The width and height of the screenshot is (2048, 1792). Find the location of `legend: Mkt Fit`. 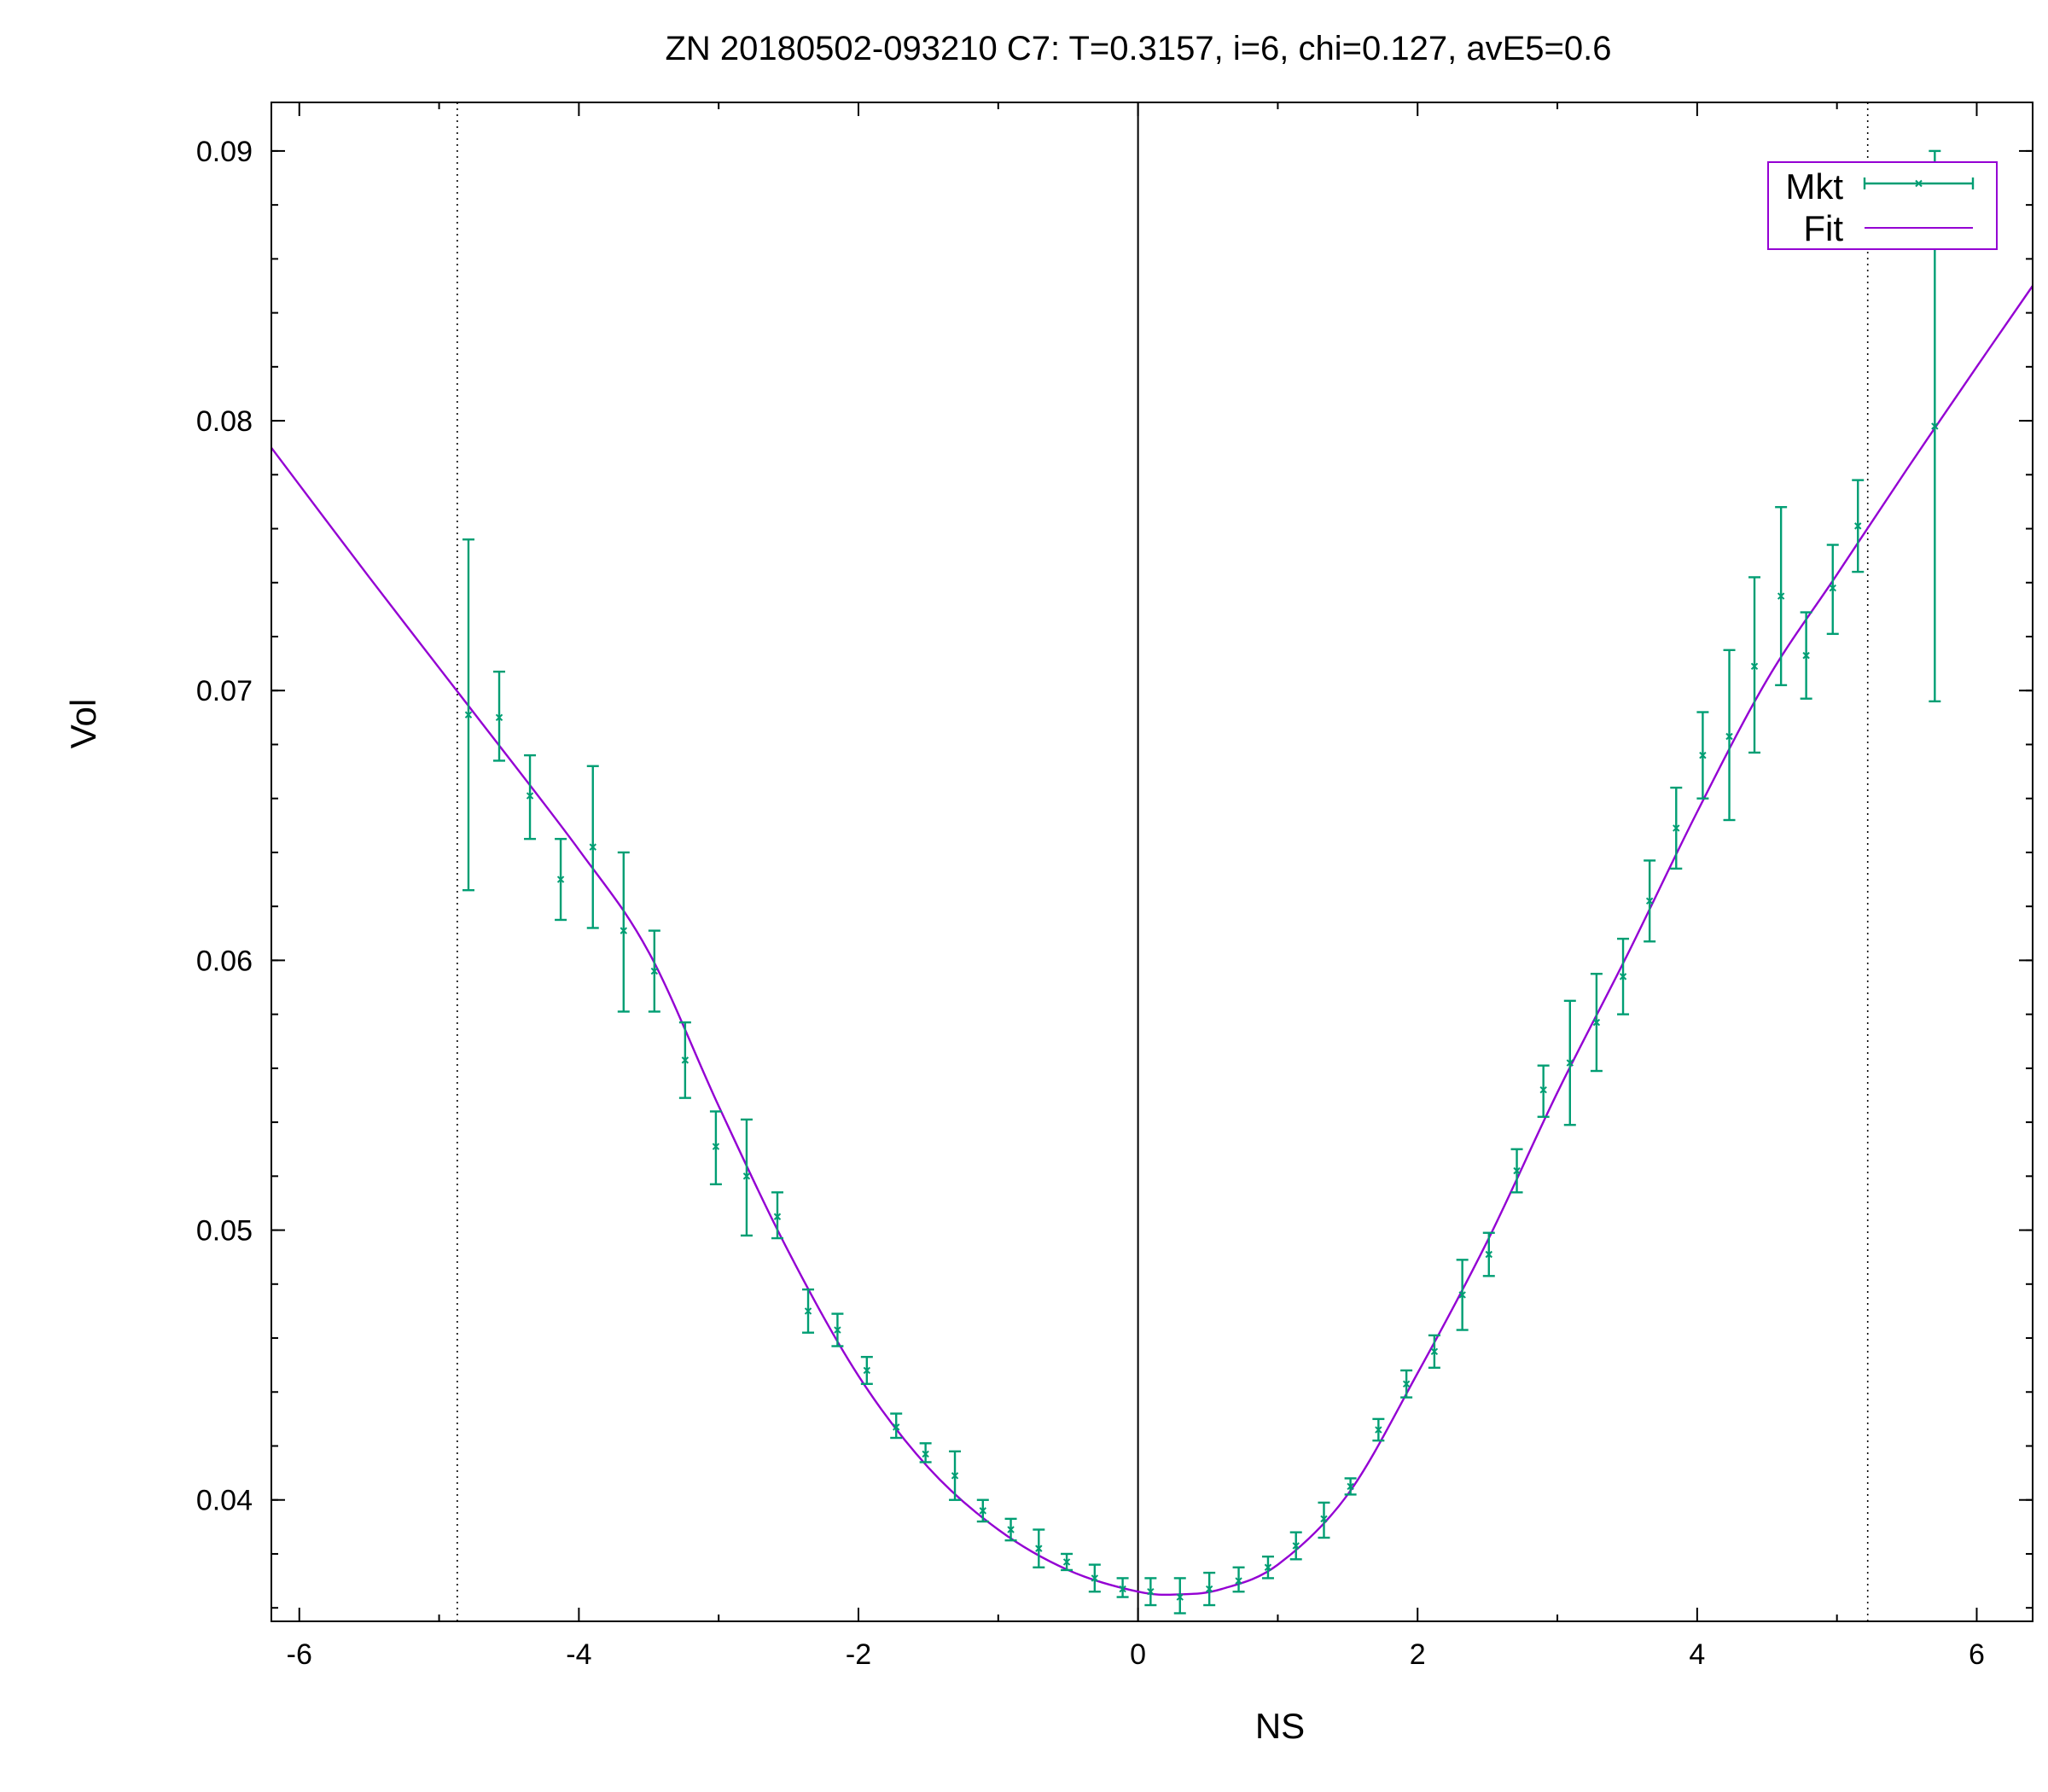

legend: Mkt Fit is located at coordinates (1883, 205).